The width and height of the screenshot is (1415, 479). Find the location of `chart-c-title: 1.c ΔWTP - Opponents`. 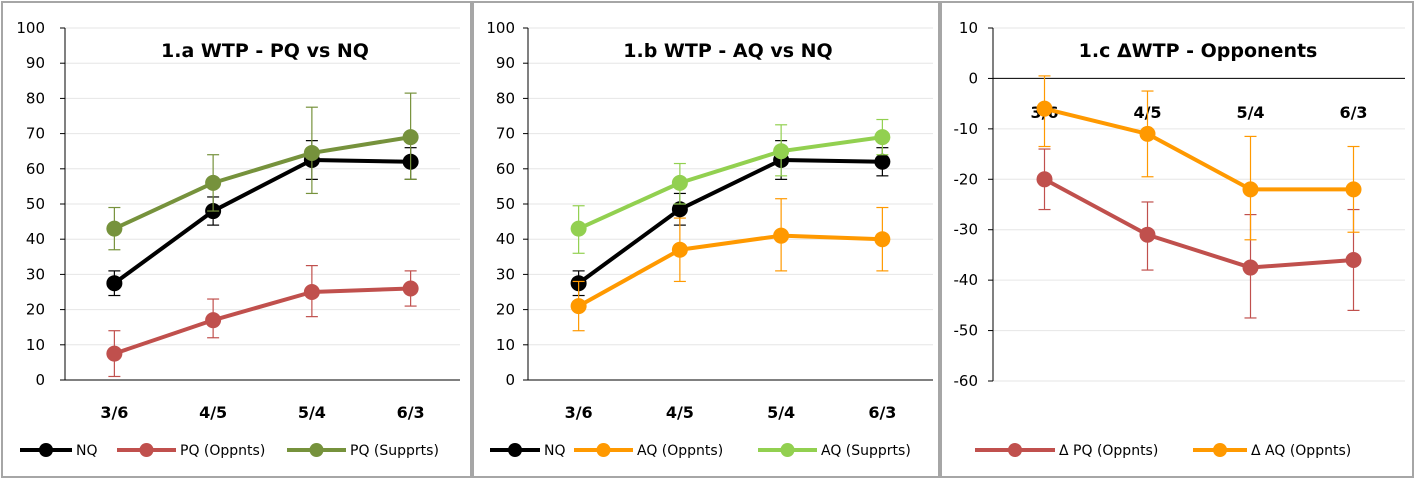

chart-c-title: 1.c ΔWTP - Opponents is located at coordinates (1198, 51).